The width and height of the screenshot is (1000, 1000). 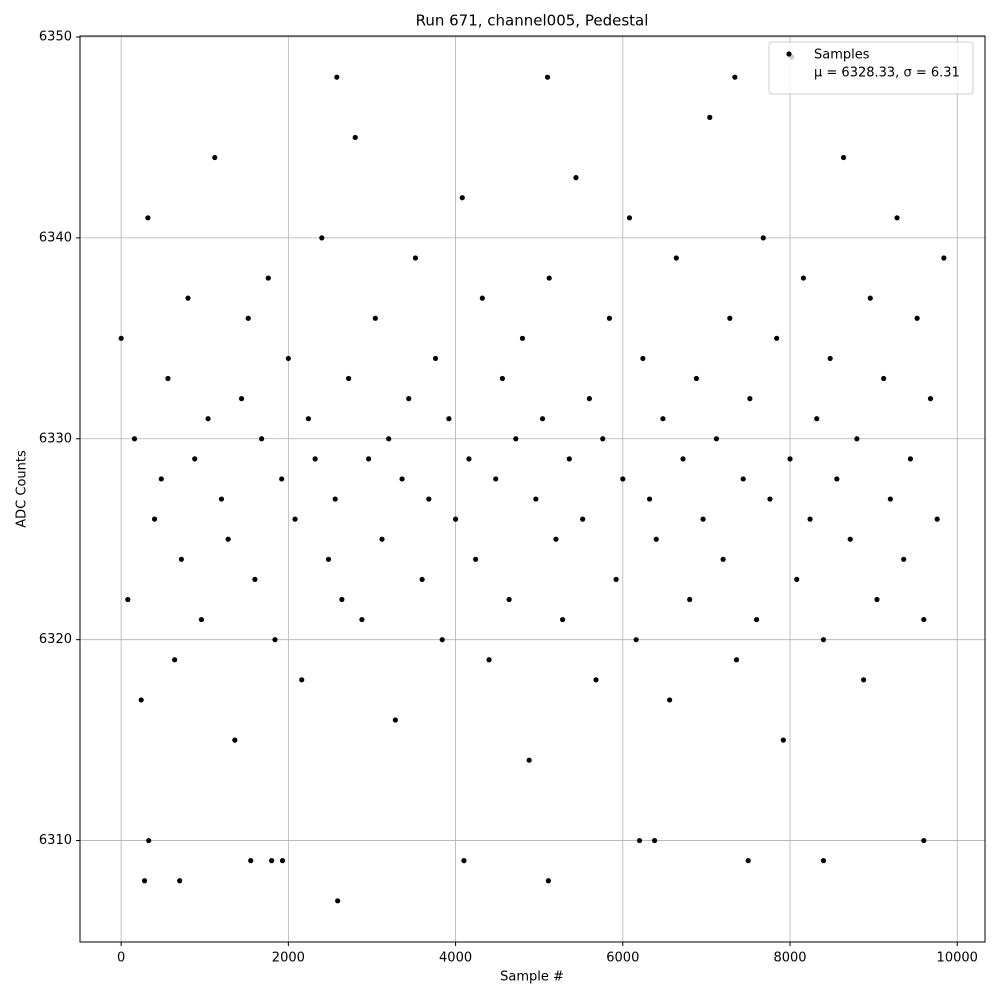 I want to click on y-tick-label: 6350, so click(x=55, y=37).